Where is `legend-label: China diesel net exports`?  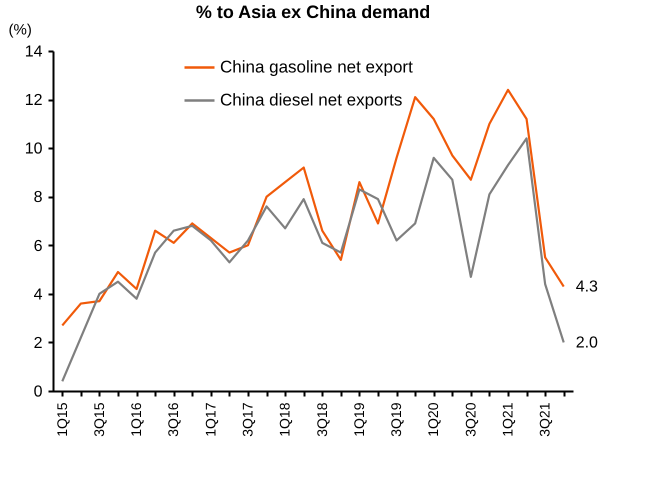
legend-label: China diesel net exports is located at coordinates (311, 100).